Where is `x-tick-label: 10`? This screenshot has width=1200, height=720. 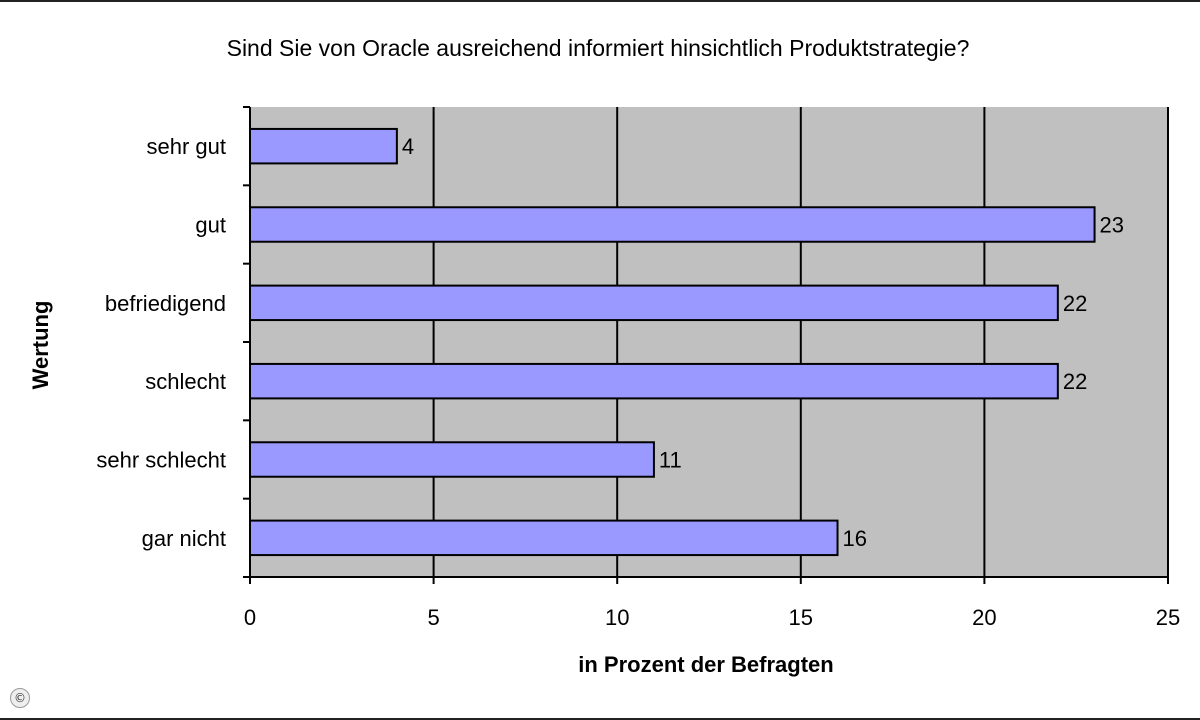
x-tick-label: 10 is located at coordinates (617, 617).